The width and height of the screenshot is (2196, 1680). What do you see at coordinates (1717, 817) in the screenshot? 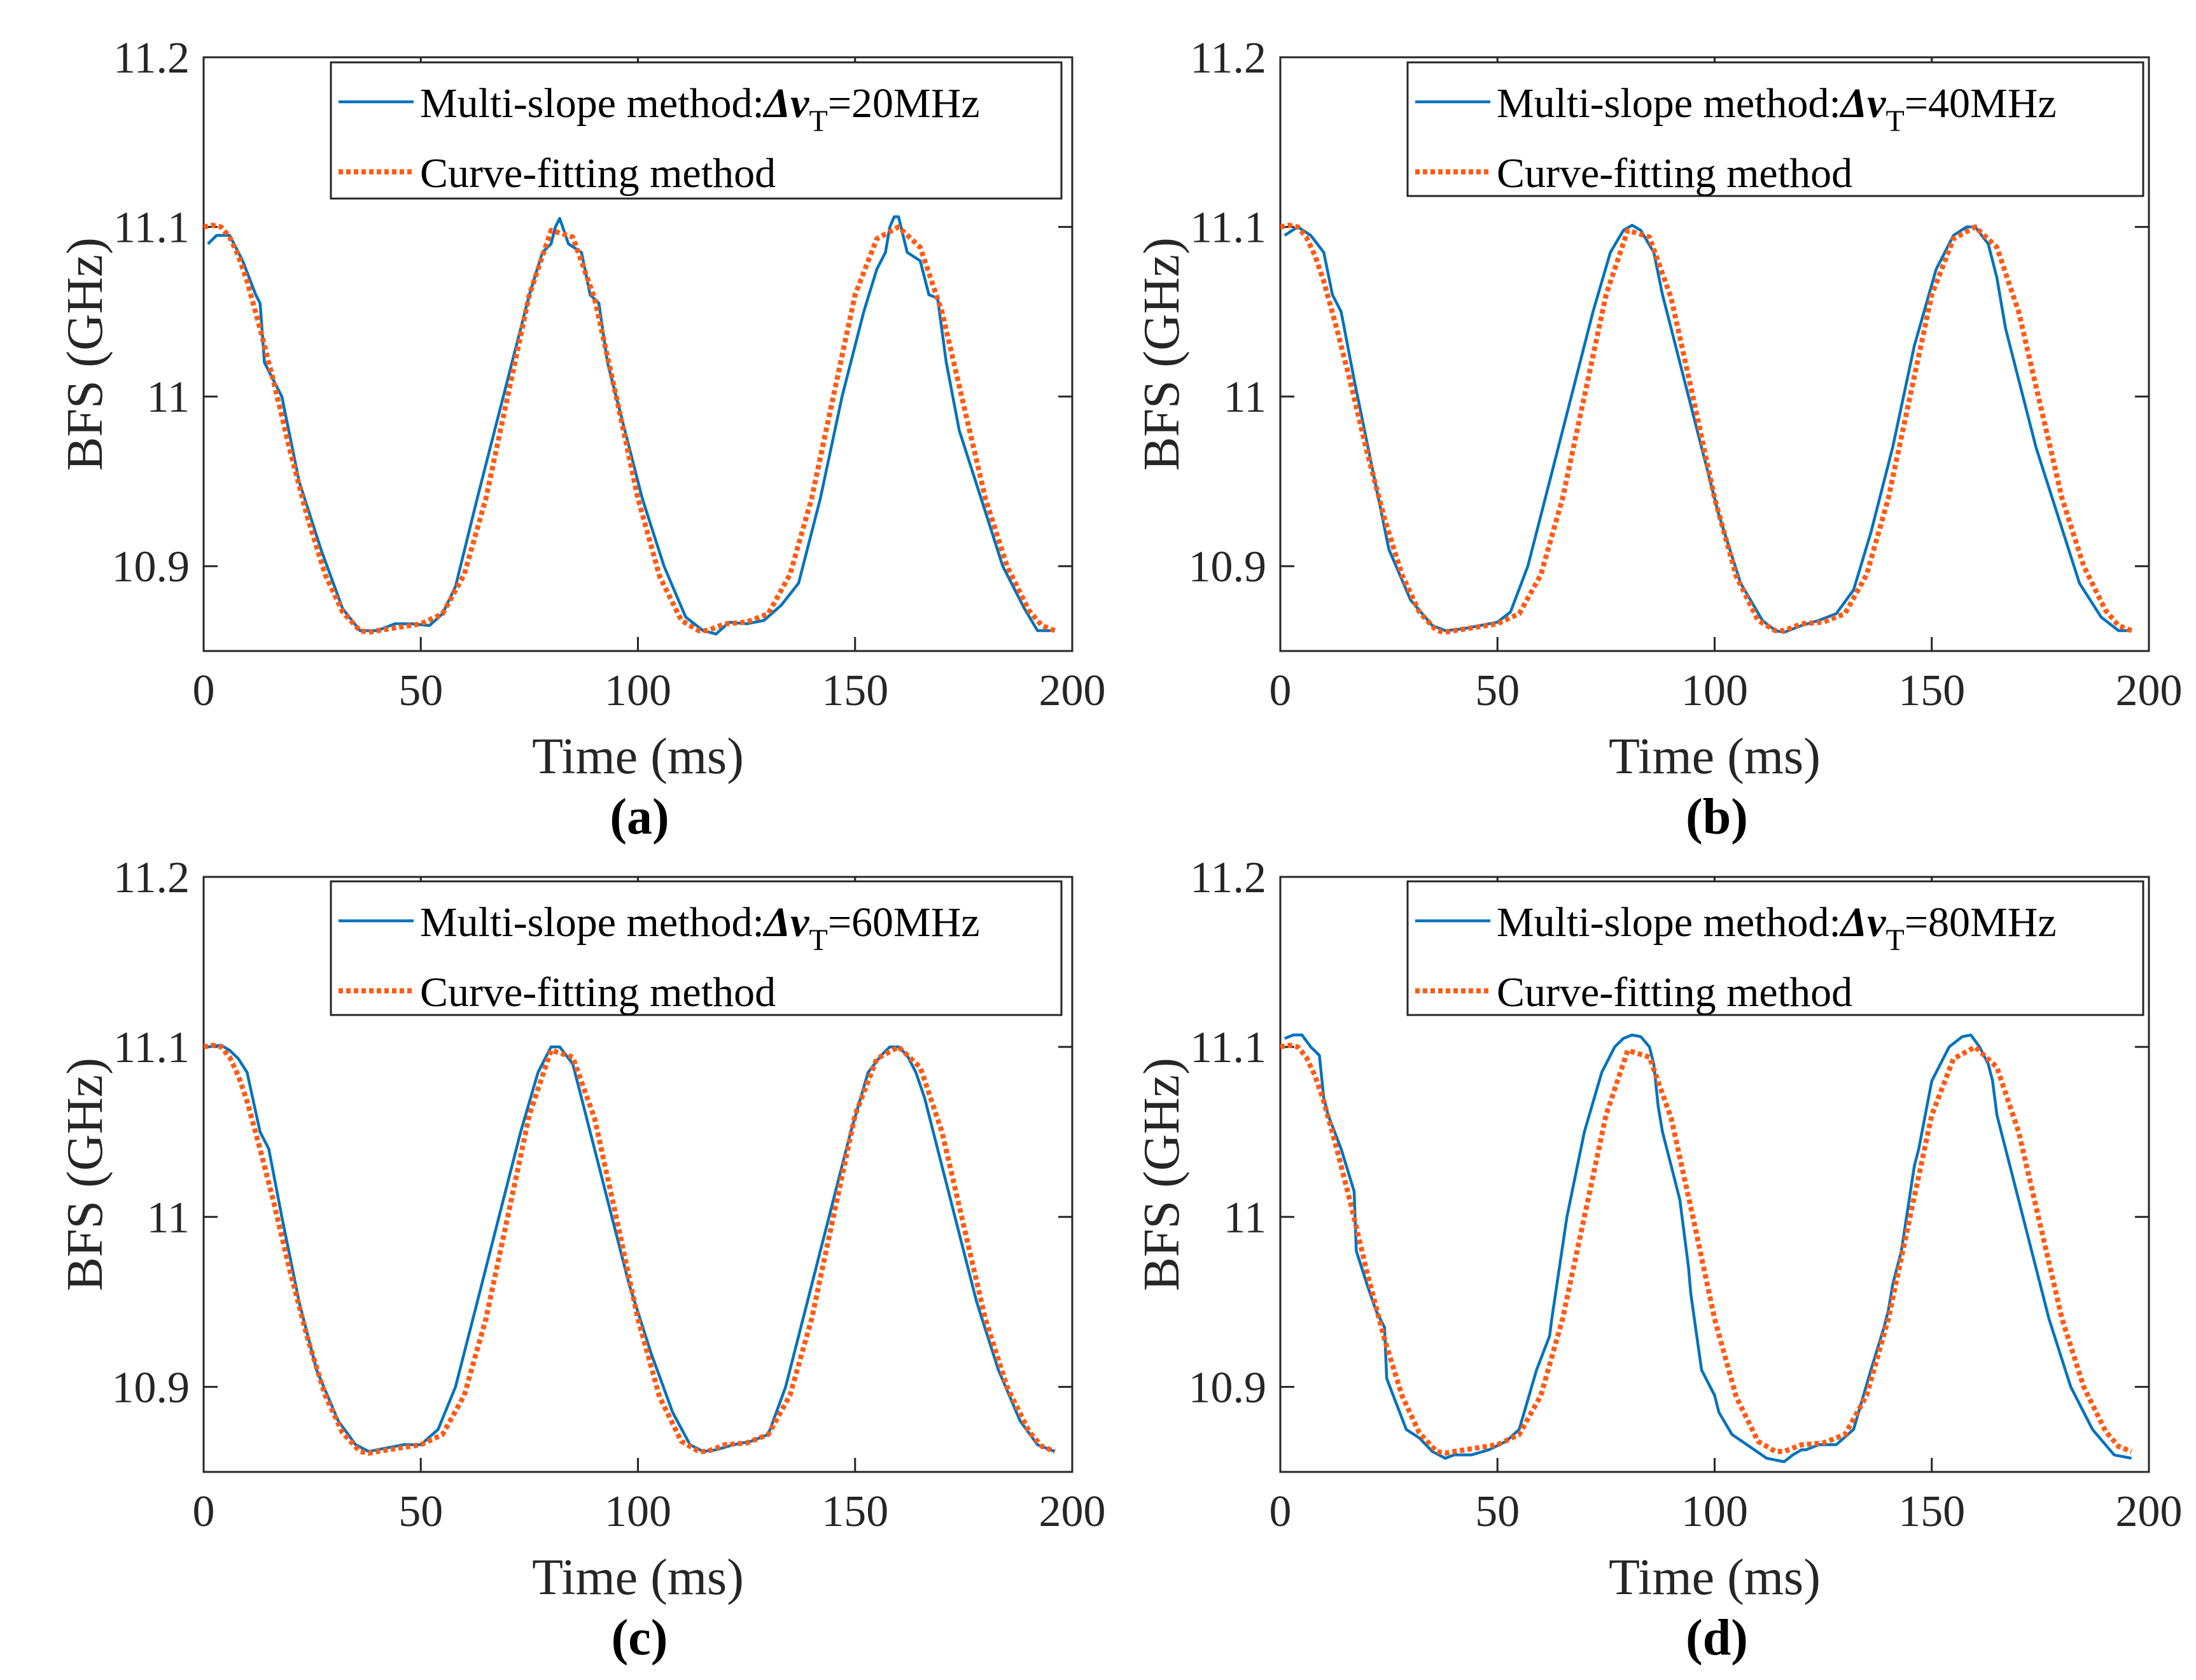
I see `panel-caption: (b)` at bounding box center [1717, 817].